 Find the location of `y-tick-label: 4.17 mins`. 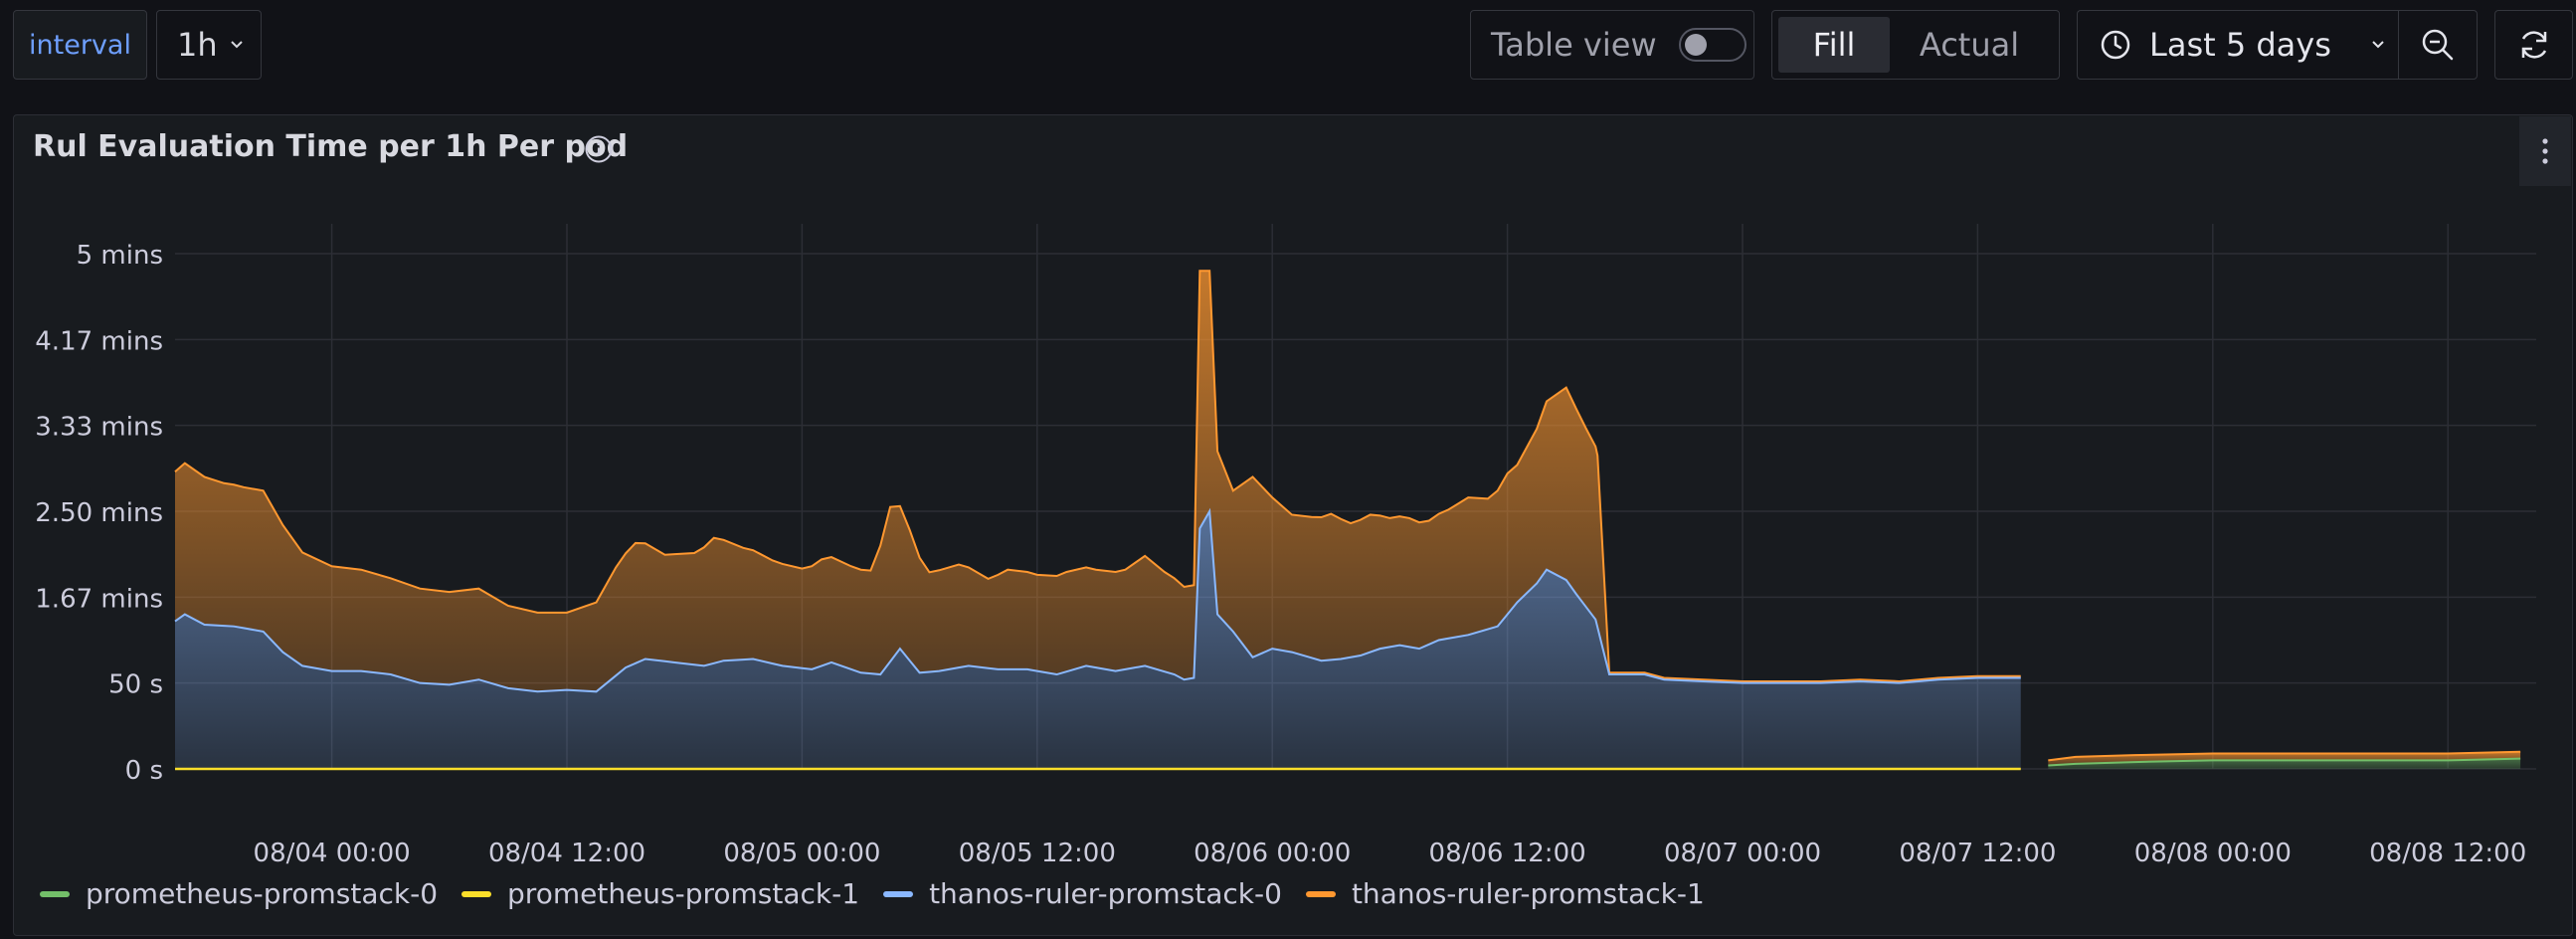

y-tick-label: 4.17 mins is located at coordinates (99, 341).